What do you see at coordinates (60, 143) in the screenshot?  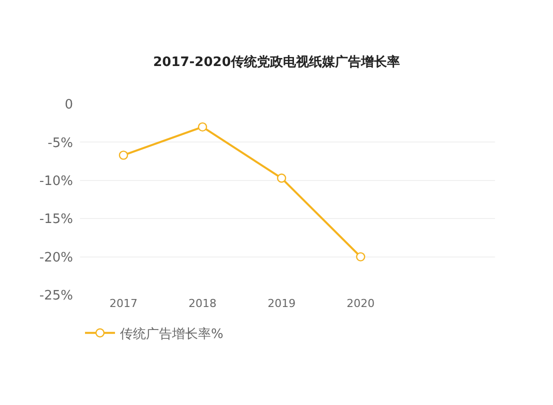 I see `y-tick-label: -5%` at bounding box center [60, 143].